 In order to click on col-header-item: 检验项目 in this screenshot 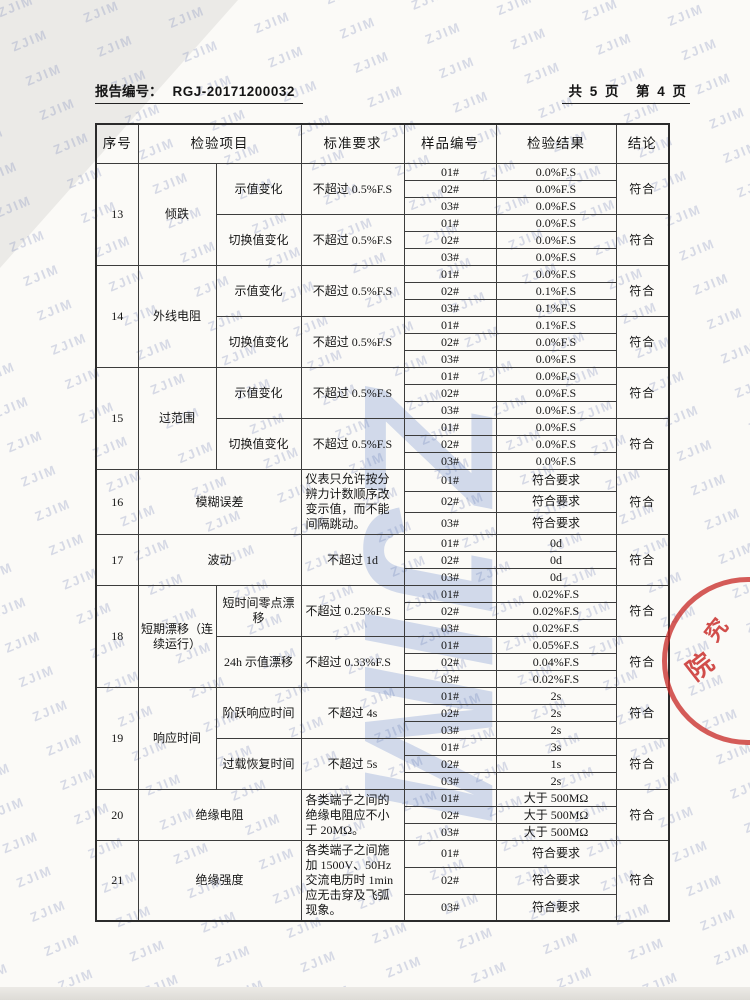, I will do `click(219, 143)`.